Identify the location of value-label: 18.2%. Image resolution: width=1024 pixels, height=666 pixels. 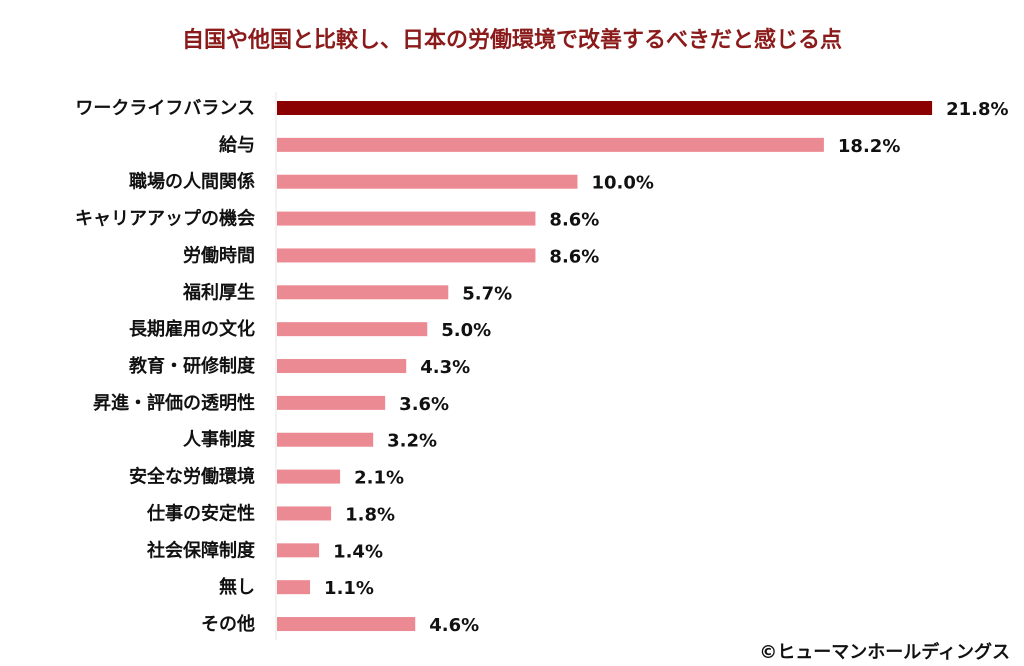
(869, 146).